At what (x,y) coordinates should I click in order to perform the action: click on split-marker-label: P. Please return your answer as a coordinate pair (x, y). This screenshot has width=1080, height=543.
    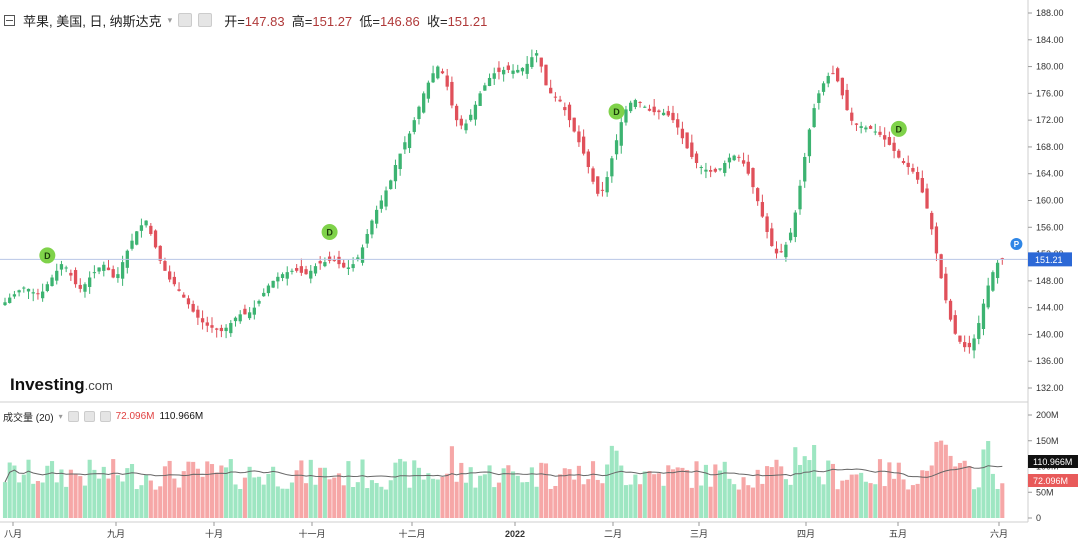
    Looking at the image, I should click on (1017, 244).